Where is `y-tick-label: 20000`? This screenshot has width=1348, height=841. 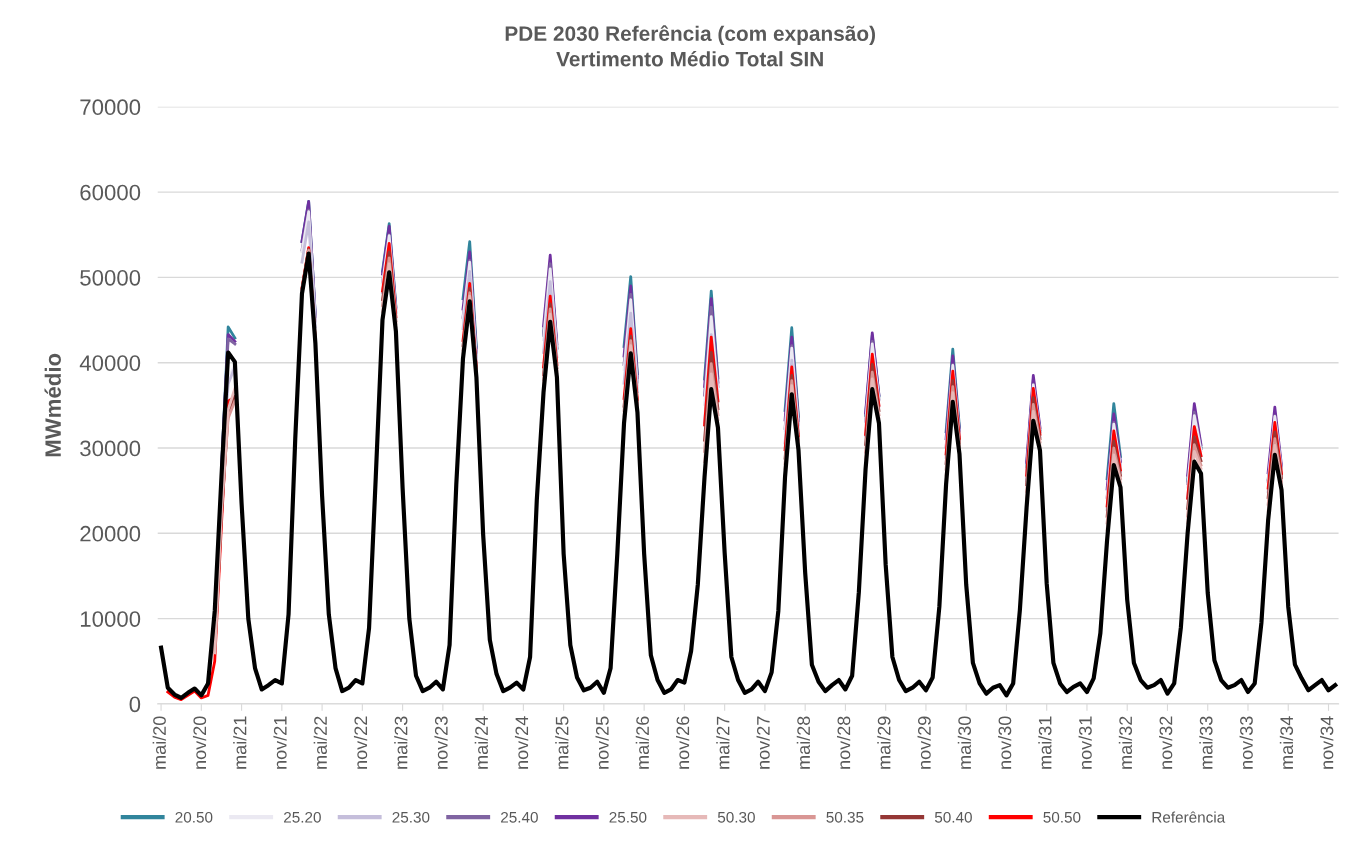
y-tick-label: 20000 is located at coordinates (110, 533).